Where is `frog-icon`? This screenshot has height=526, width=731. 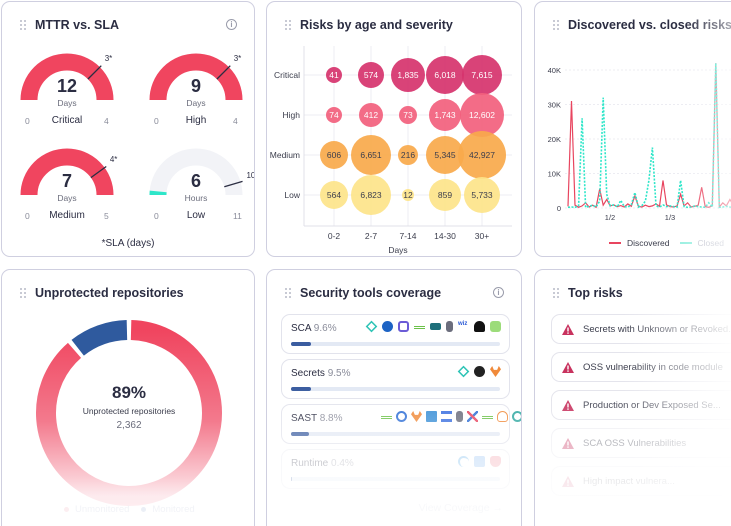 frog-icon is located at coordinates (495, 326).